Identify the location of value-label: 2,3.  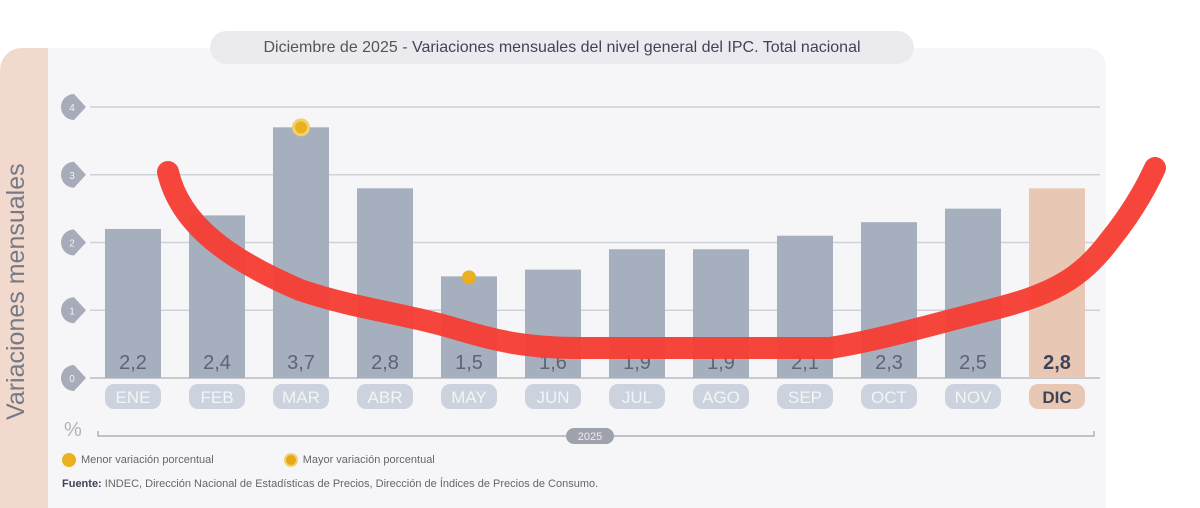
(889, 363).